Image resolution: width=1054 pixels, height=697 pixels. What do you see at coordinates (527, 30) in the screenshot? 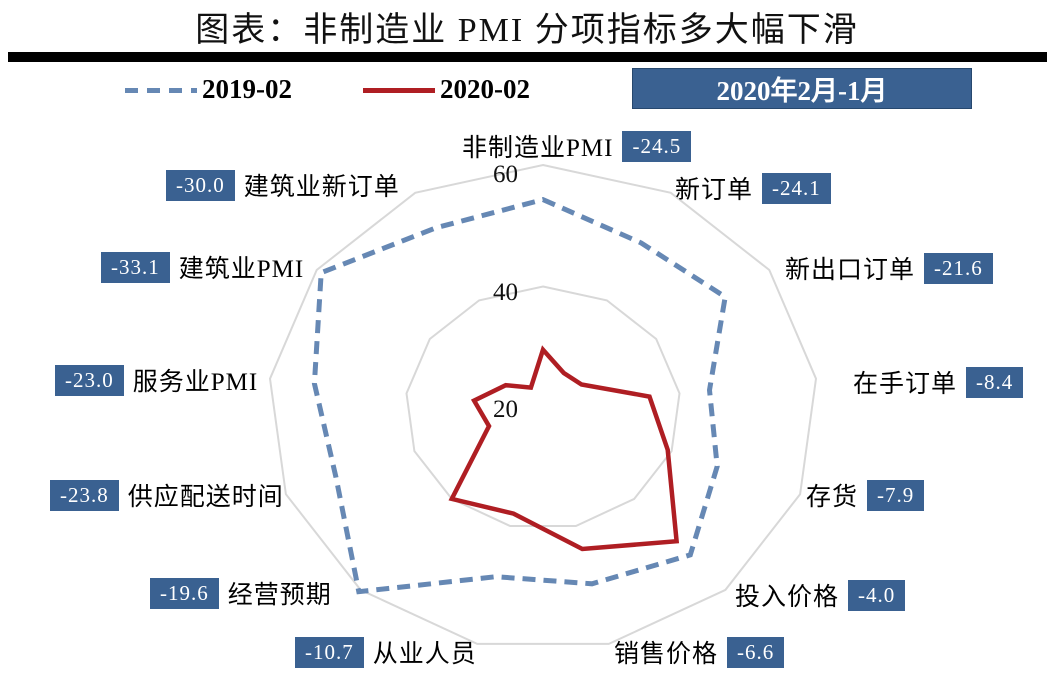
I see `chart-title: 图表：非制造业 PMI 分项指标多大幅下滑` at bounding box center [527, 30].